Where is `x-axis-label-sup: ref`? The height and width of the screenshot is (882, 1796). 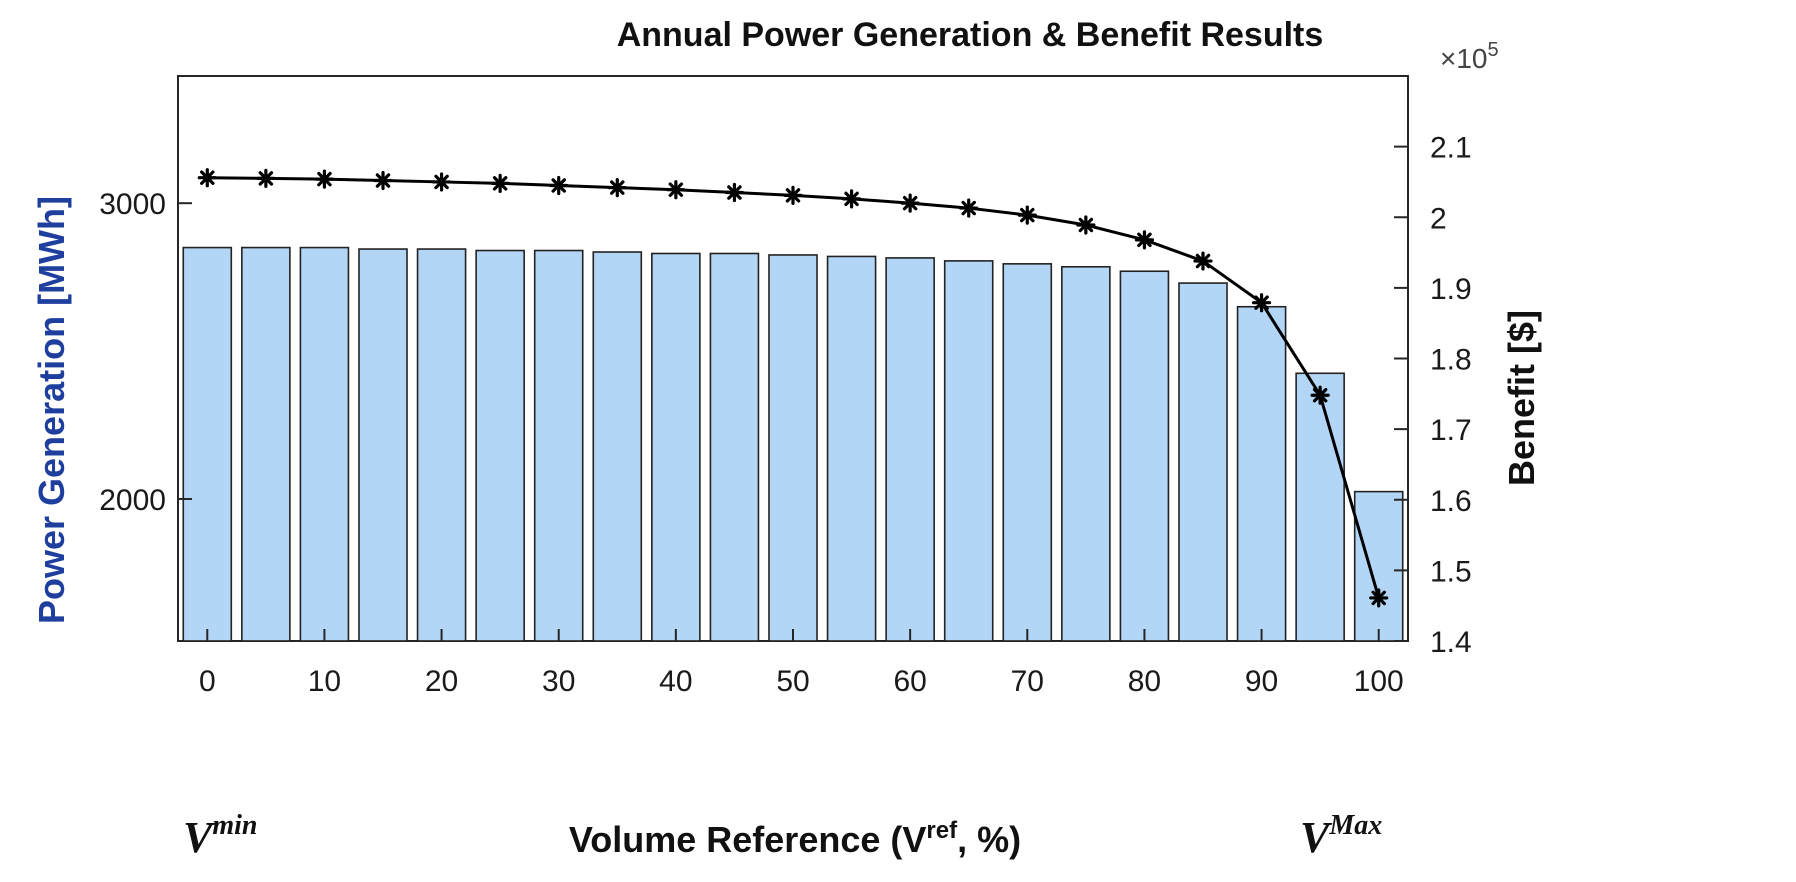 x-axis-label-sup: ref is located at coordinates (942, 830).